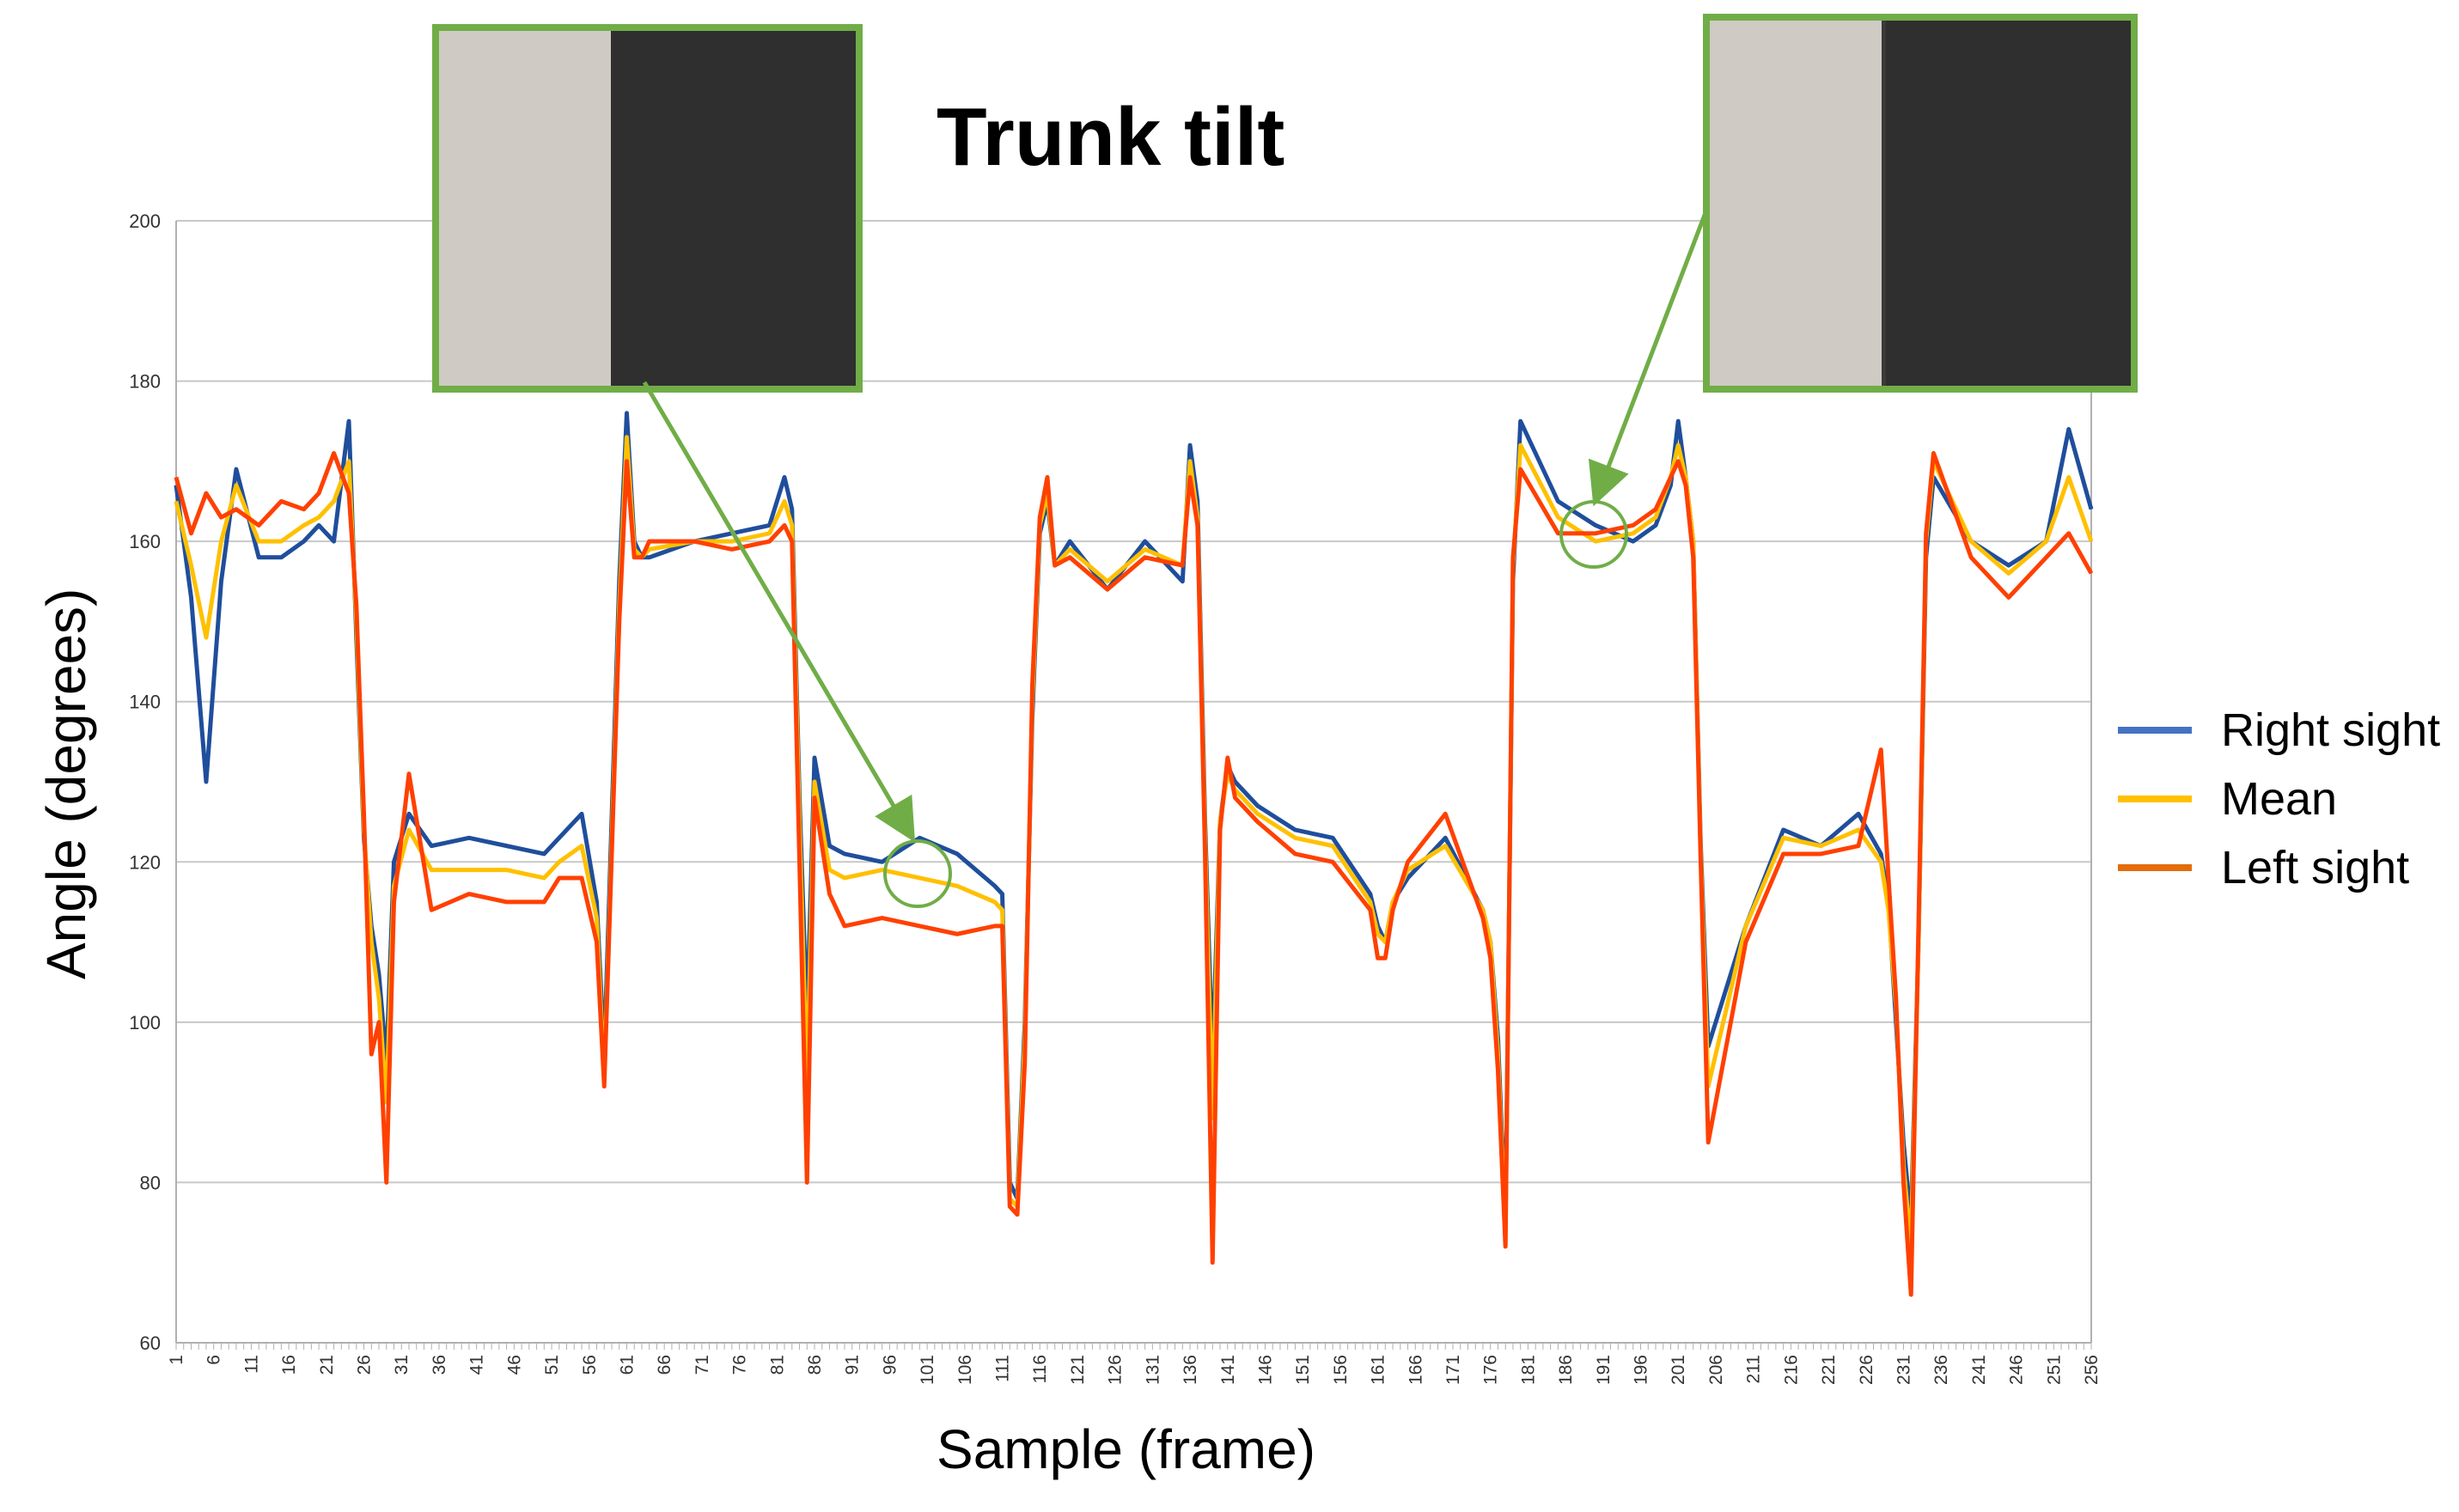 The height and width of the screenshot is (1512, 2459). Describe the element at coordinates (1003, 1368) in the screenshot. I see `x-tick-label: 111` at that location.